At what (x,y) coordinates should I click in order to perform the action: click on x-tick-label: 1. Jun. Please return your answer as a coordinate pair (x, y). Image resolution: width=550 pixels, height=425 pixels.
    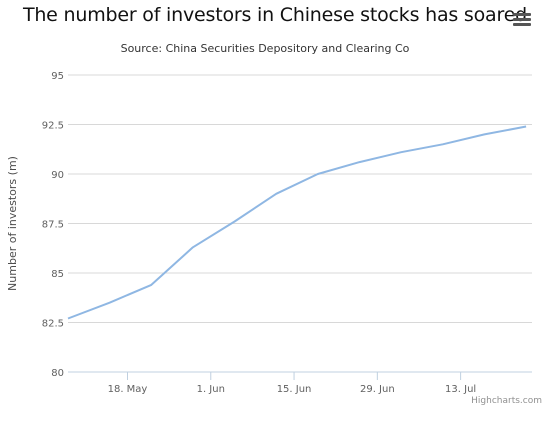
    Looking at the image, I should click on (211, 389).